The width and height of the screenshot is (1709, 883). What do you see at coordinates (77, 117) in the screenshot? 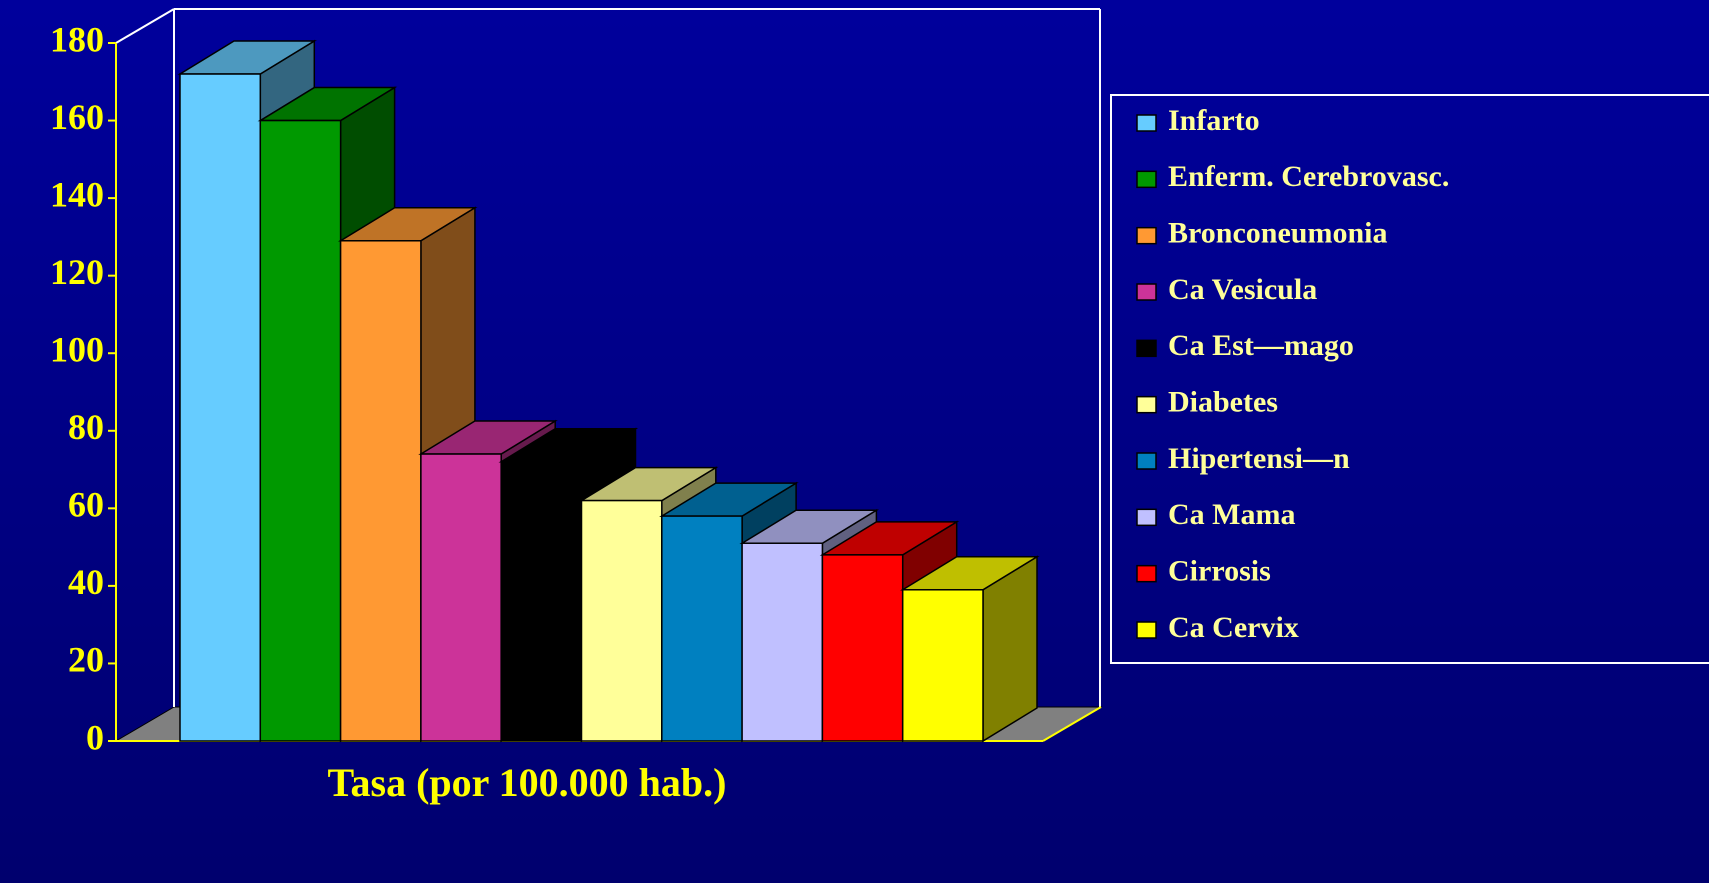
I see `y-tick-label: 160` at bounding box center [77, 117].